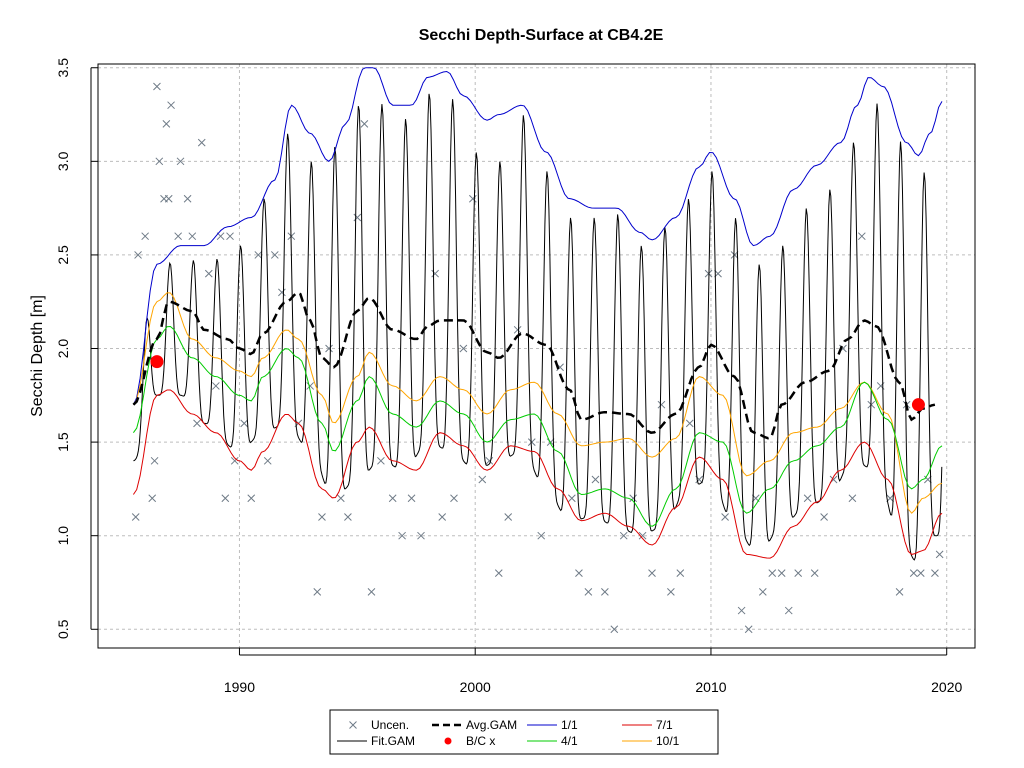  I want to click on legend-label: 7/1, so click(664, 725).